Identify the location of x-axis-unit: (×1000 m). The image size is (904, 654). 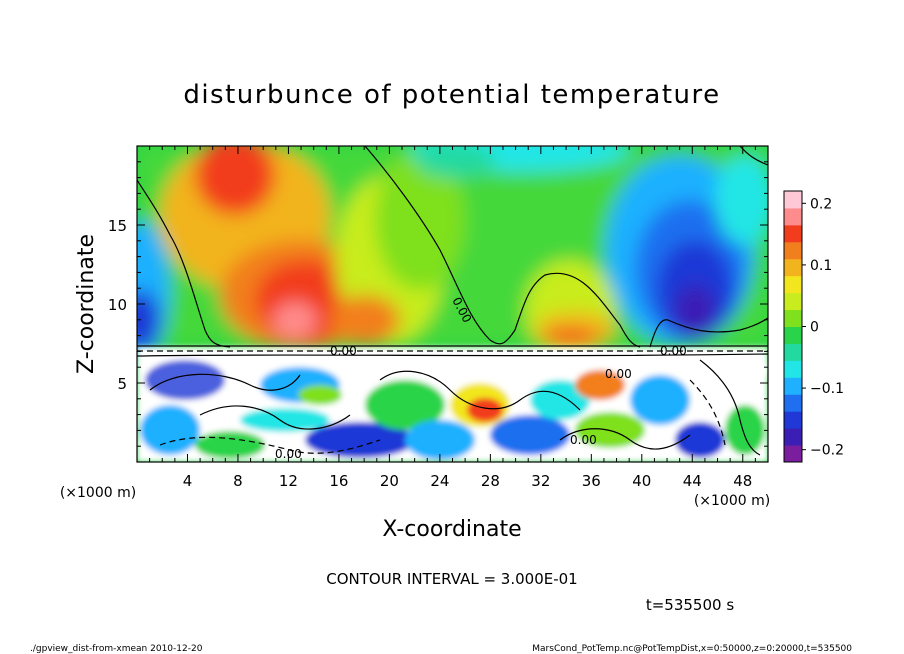
(732, 501).